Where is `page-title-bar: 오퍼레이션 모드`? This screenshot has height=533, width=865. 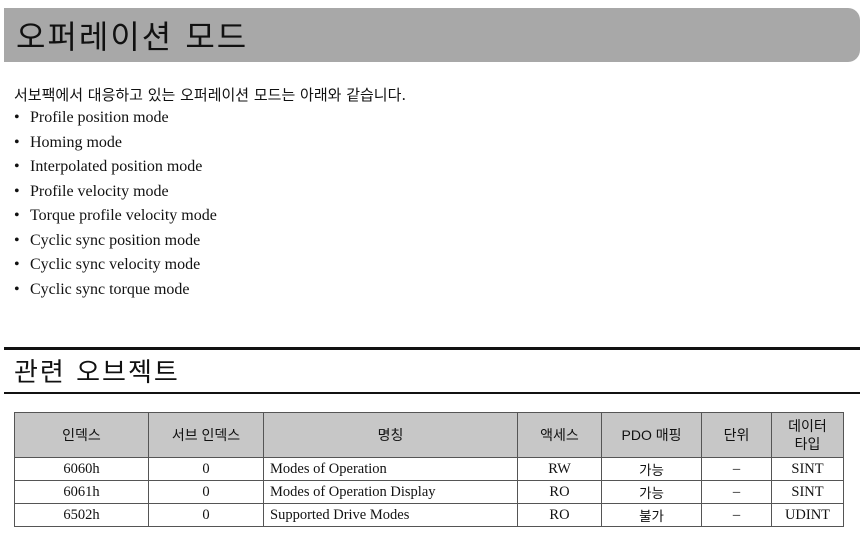 page-title-bar: 오퍼레이션 모드 is located at coordinates (432, 35).